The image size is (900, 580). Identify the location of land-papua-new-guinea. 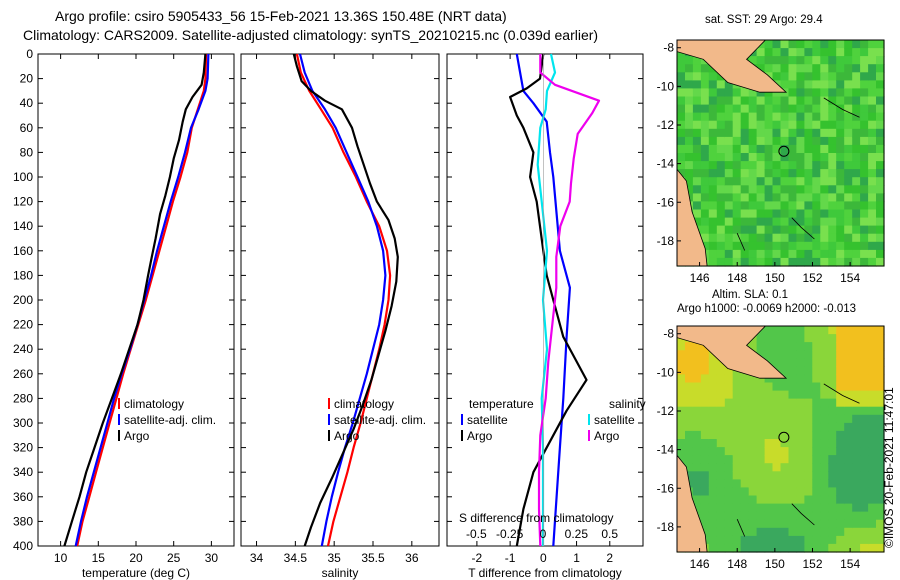
(732, 66).